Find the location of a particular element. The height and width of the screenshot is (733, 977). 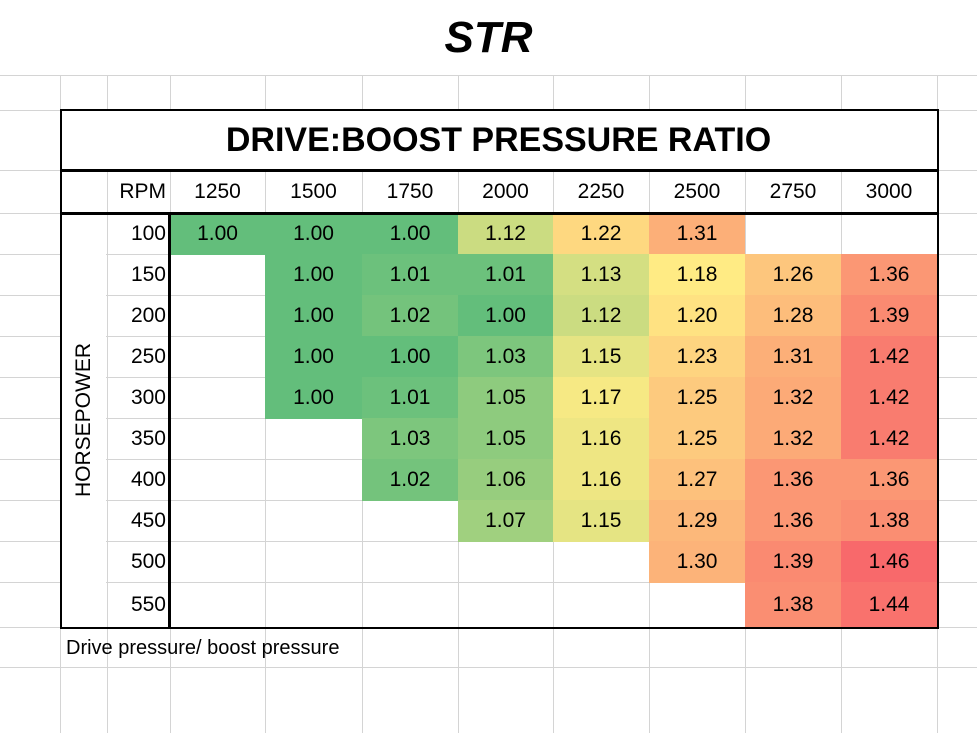

y-tick-label: 100 is located at coordinates (148, 233).